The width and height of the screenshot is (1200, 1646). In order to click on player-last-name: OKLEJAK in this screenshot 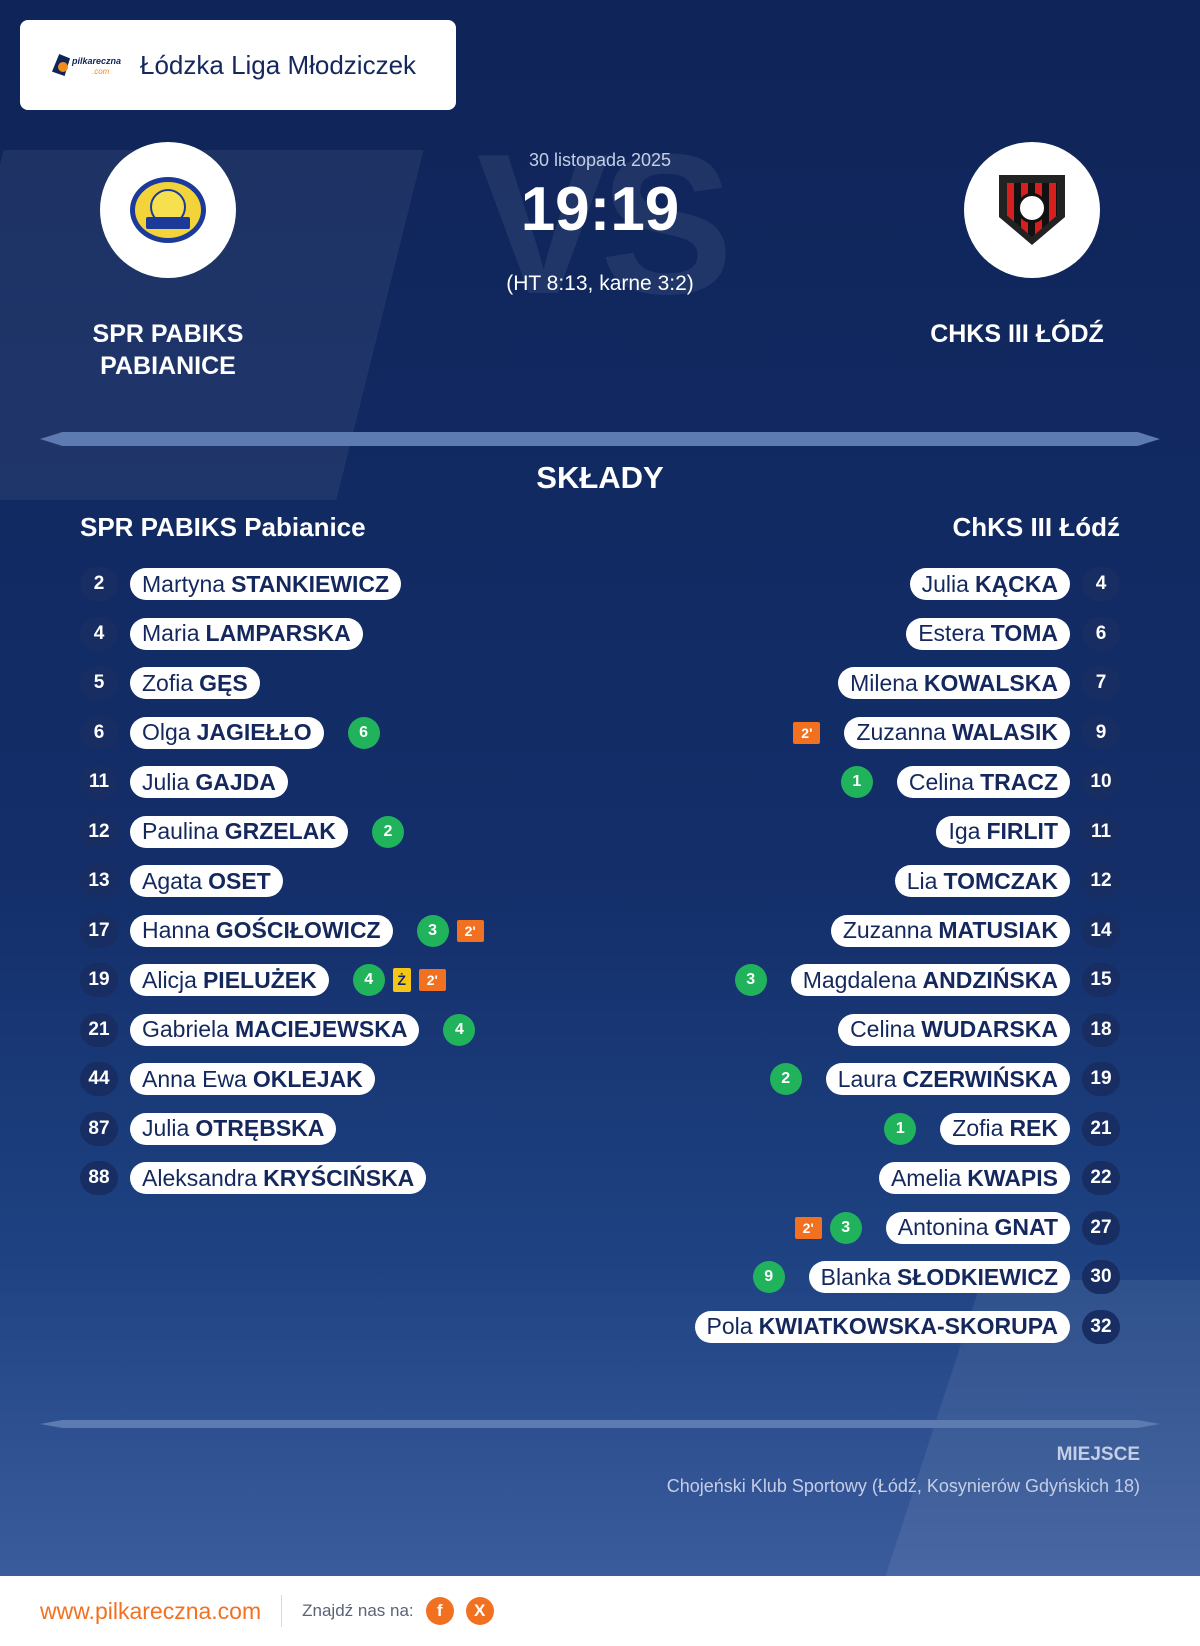, I will do `click(307, 1078)`.